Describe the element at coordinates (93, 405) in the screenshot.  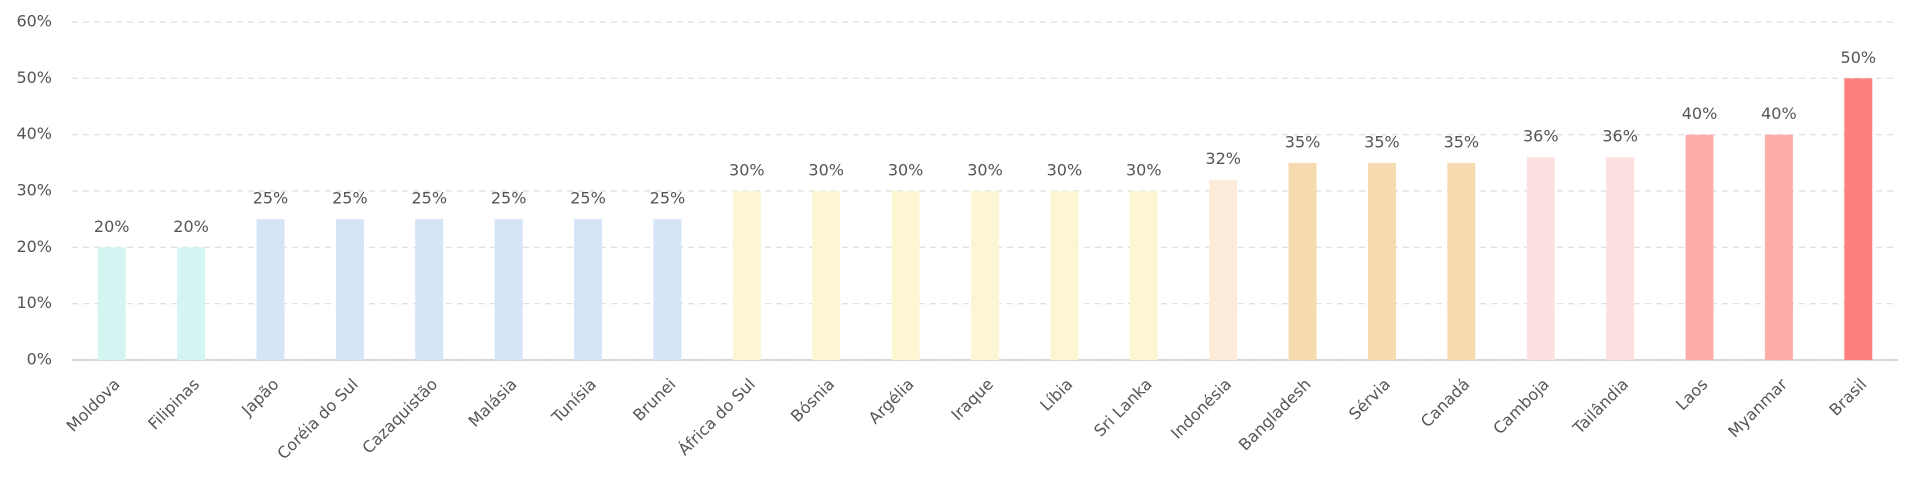
I see `x-tick-label: Moldova` at that location.